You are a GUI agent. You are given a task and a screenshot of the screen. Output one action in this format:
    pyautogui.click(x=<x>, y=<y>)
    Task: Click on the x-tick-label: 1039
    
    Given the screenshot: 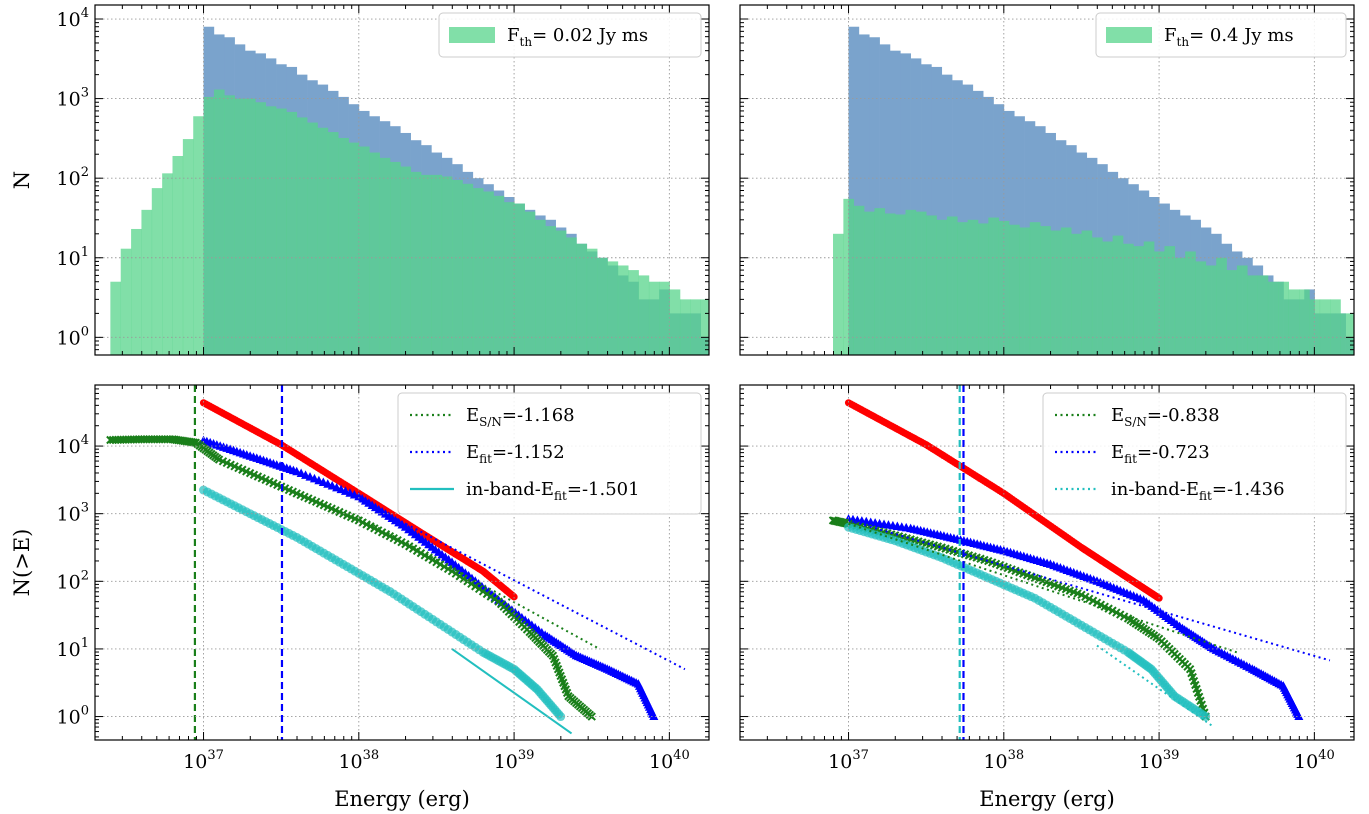 What is the action you would take?
    pyautogui.click(x=1159, y=760)
    